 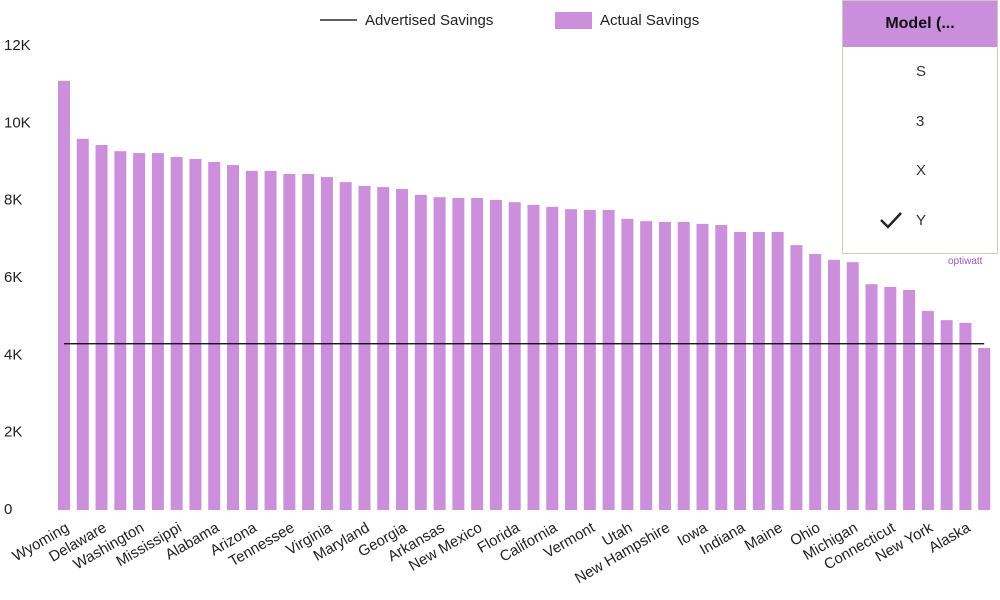 I want to click on y-tick-label: 0, so click(x=8, y=509).